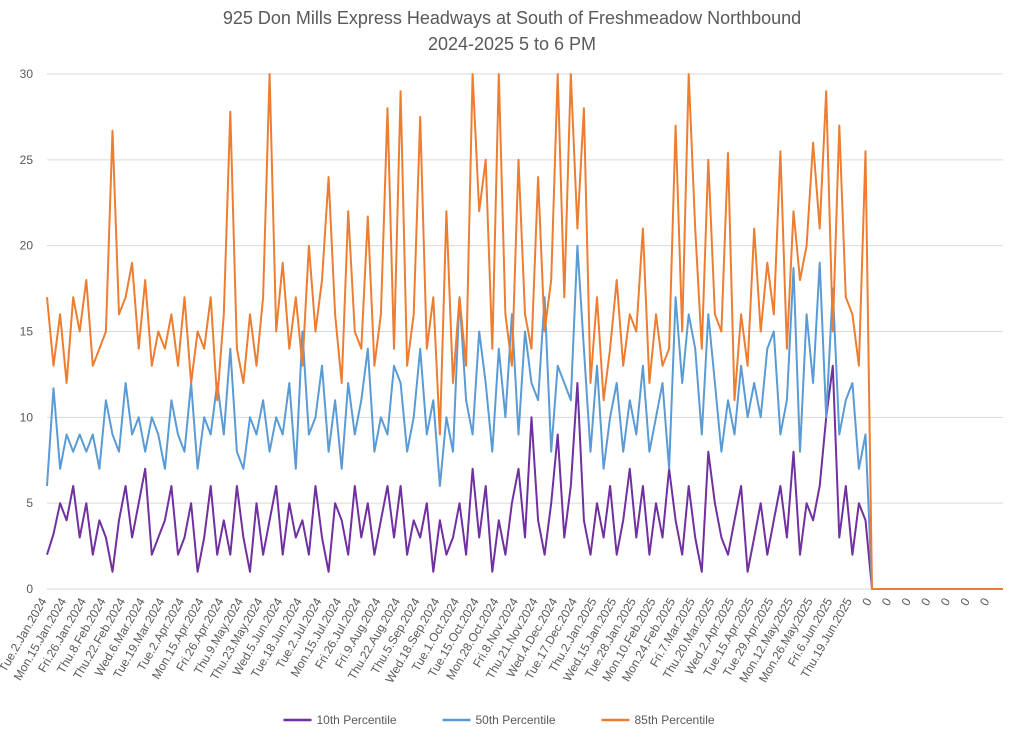 The height and width of the screenshot is (738, 1024). Describe the element at coordinates (516, 720) in the screenshot. I see `legend-label: 50th Percentile` at that location.